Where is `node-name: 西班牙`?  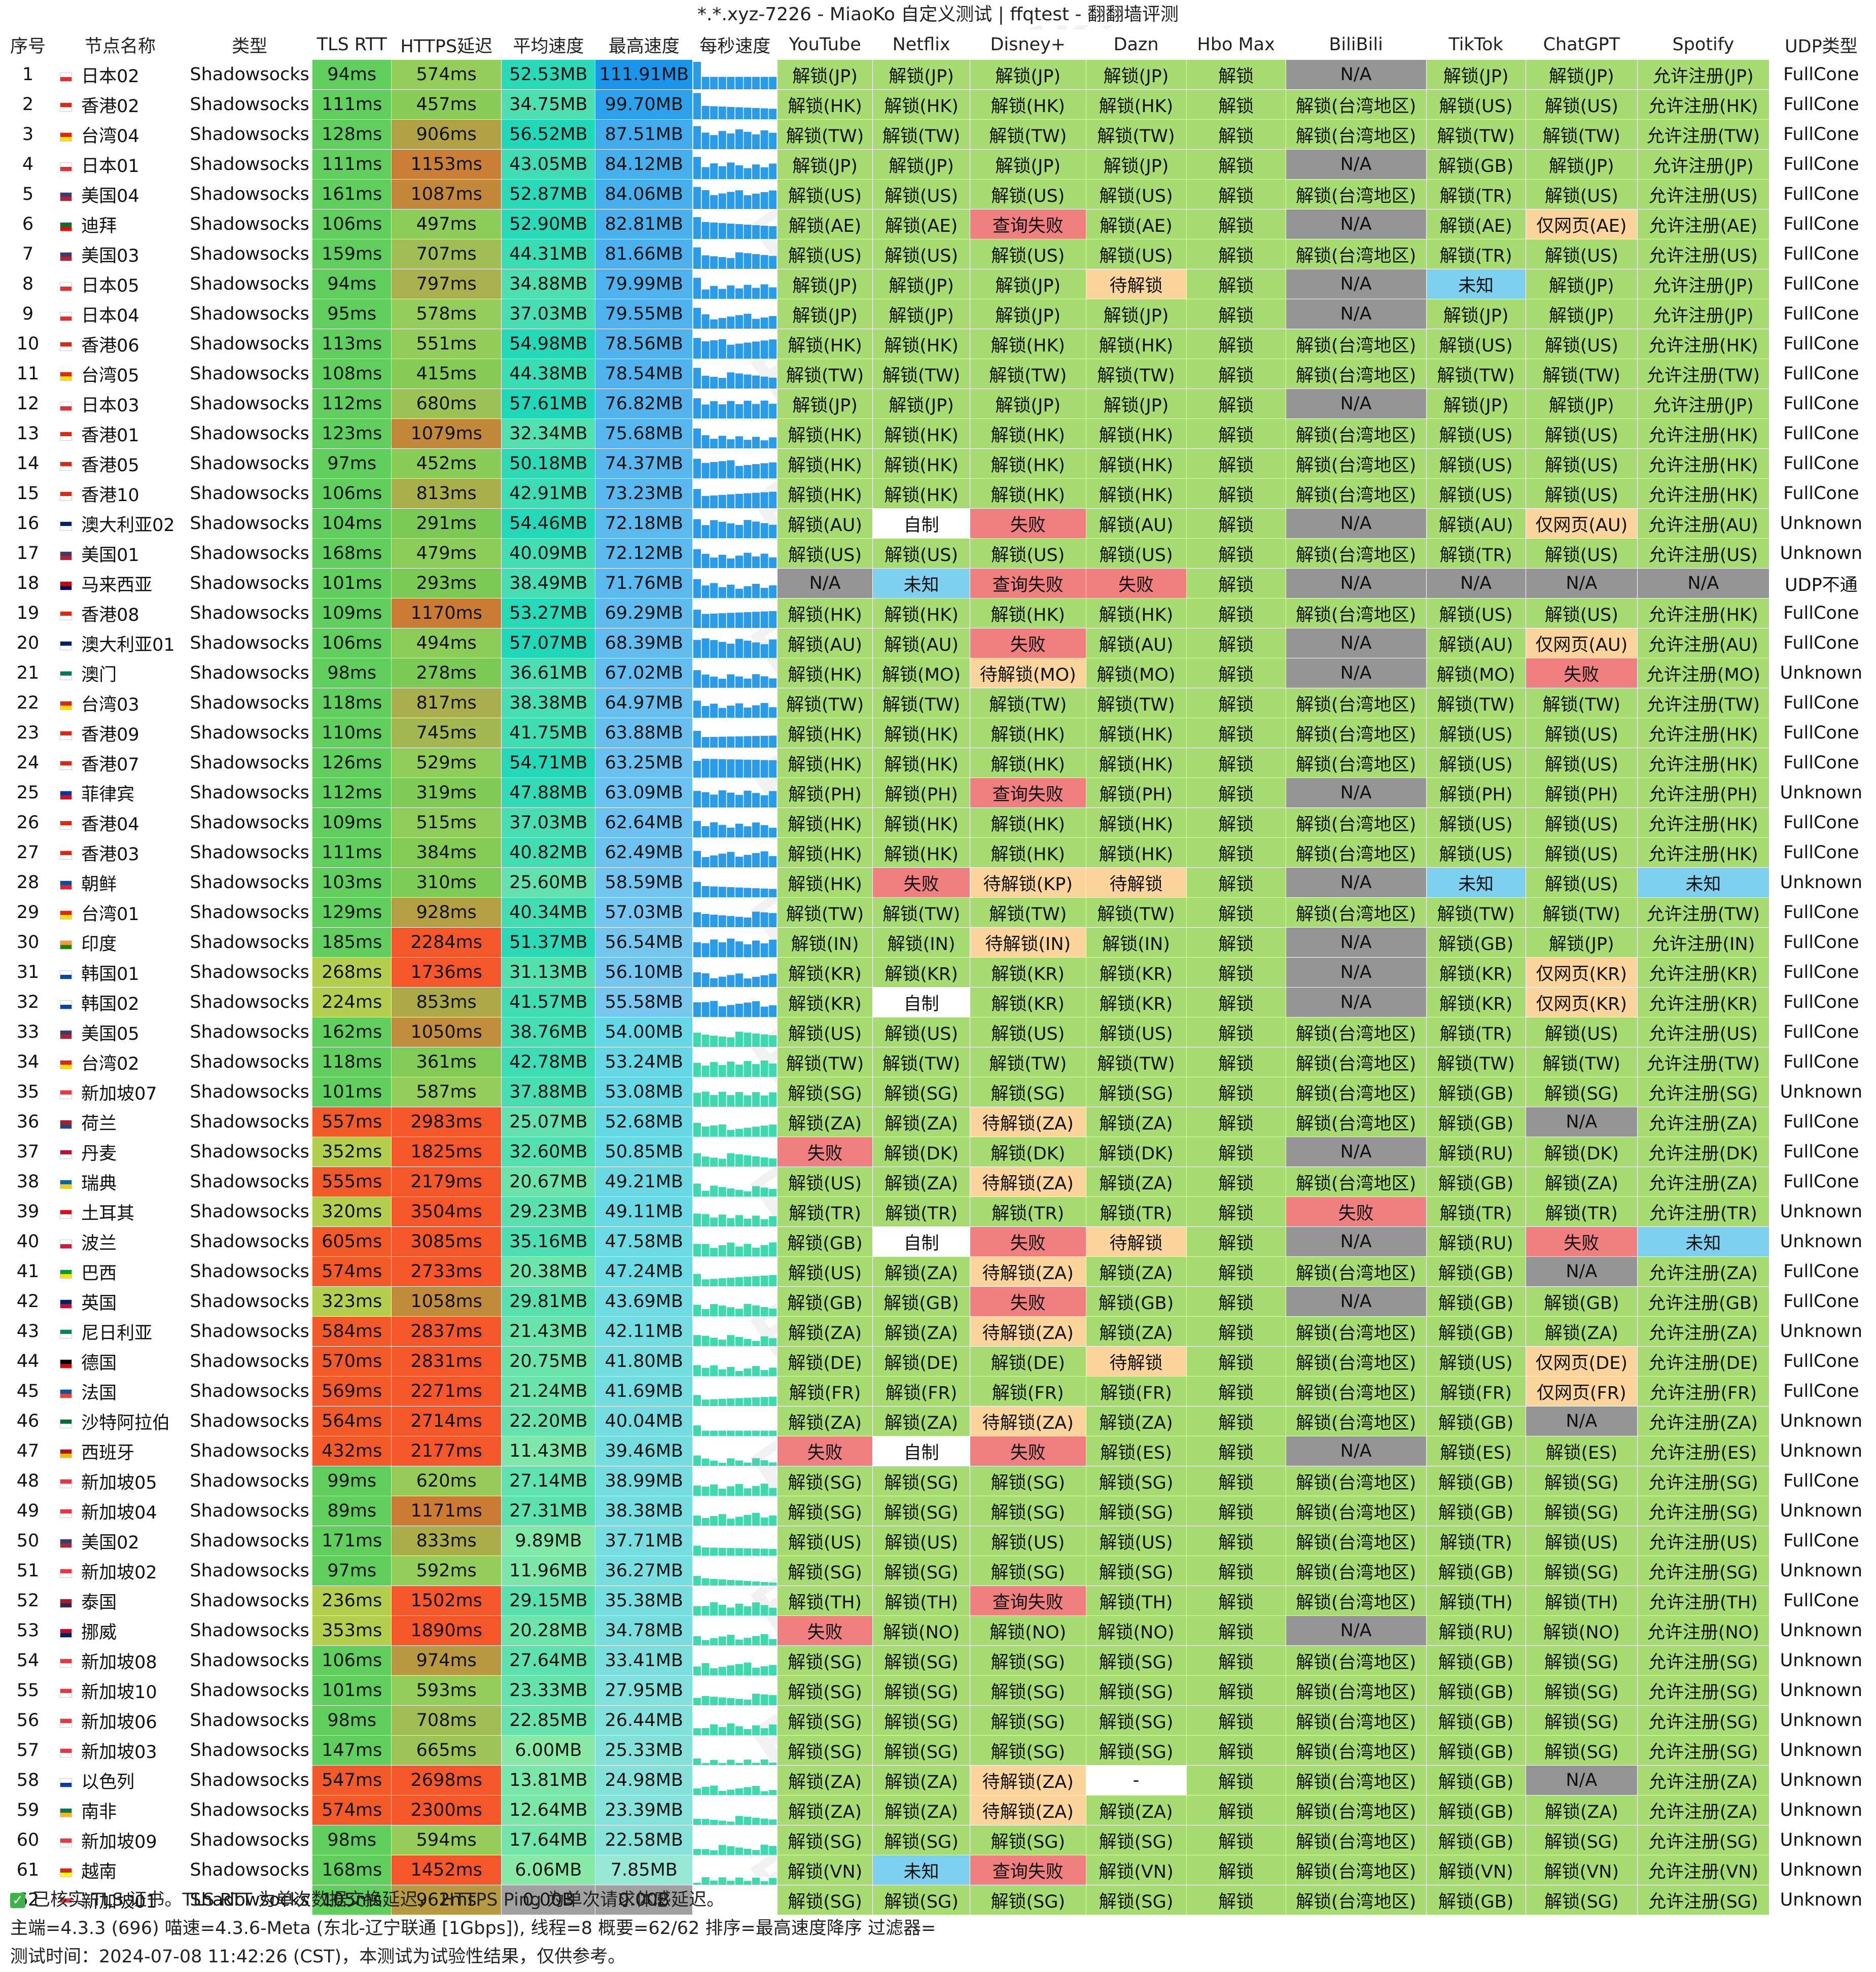
node-name: 西班牙 is located at coordinates (108, 1452).